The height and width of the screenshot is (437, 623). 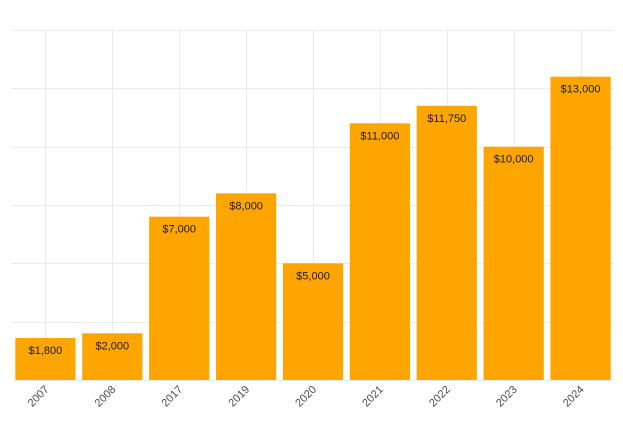 What do you see at coordinates (246, 286) in the screenshot?
I see `bar-2019` at bounding box center [246, 286].